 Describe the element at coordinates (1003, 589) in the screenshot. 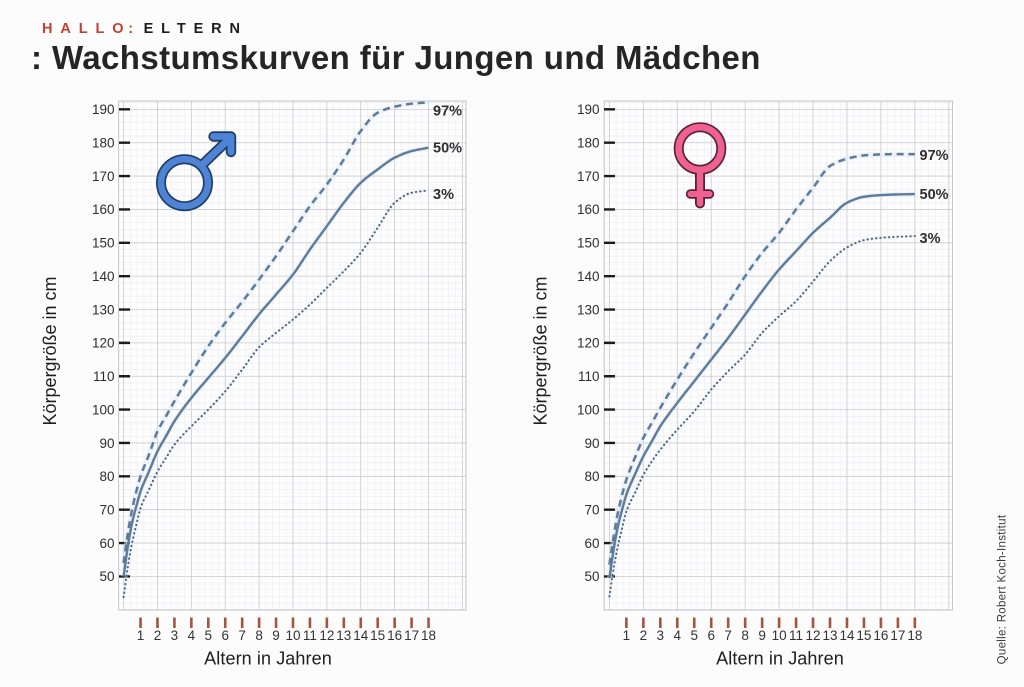

I see `svg-text: Quelle: Robert Koch-Institut` at that location.